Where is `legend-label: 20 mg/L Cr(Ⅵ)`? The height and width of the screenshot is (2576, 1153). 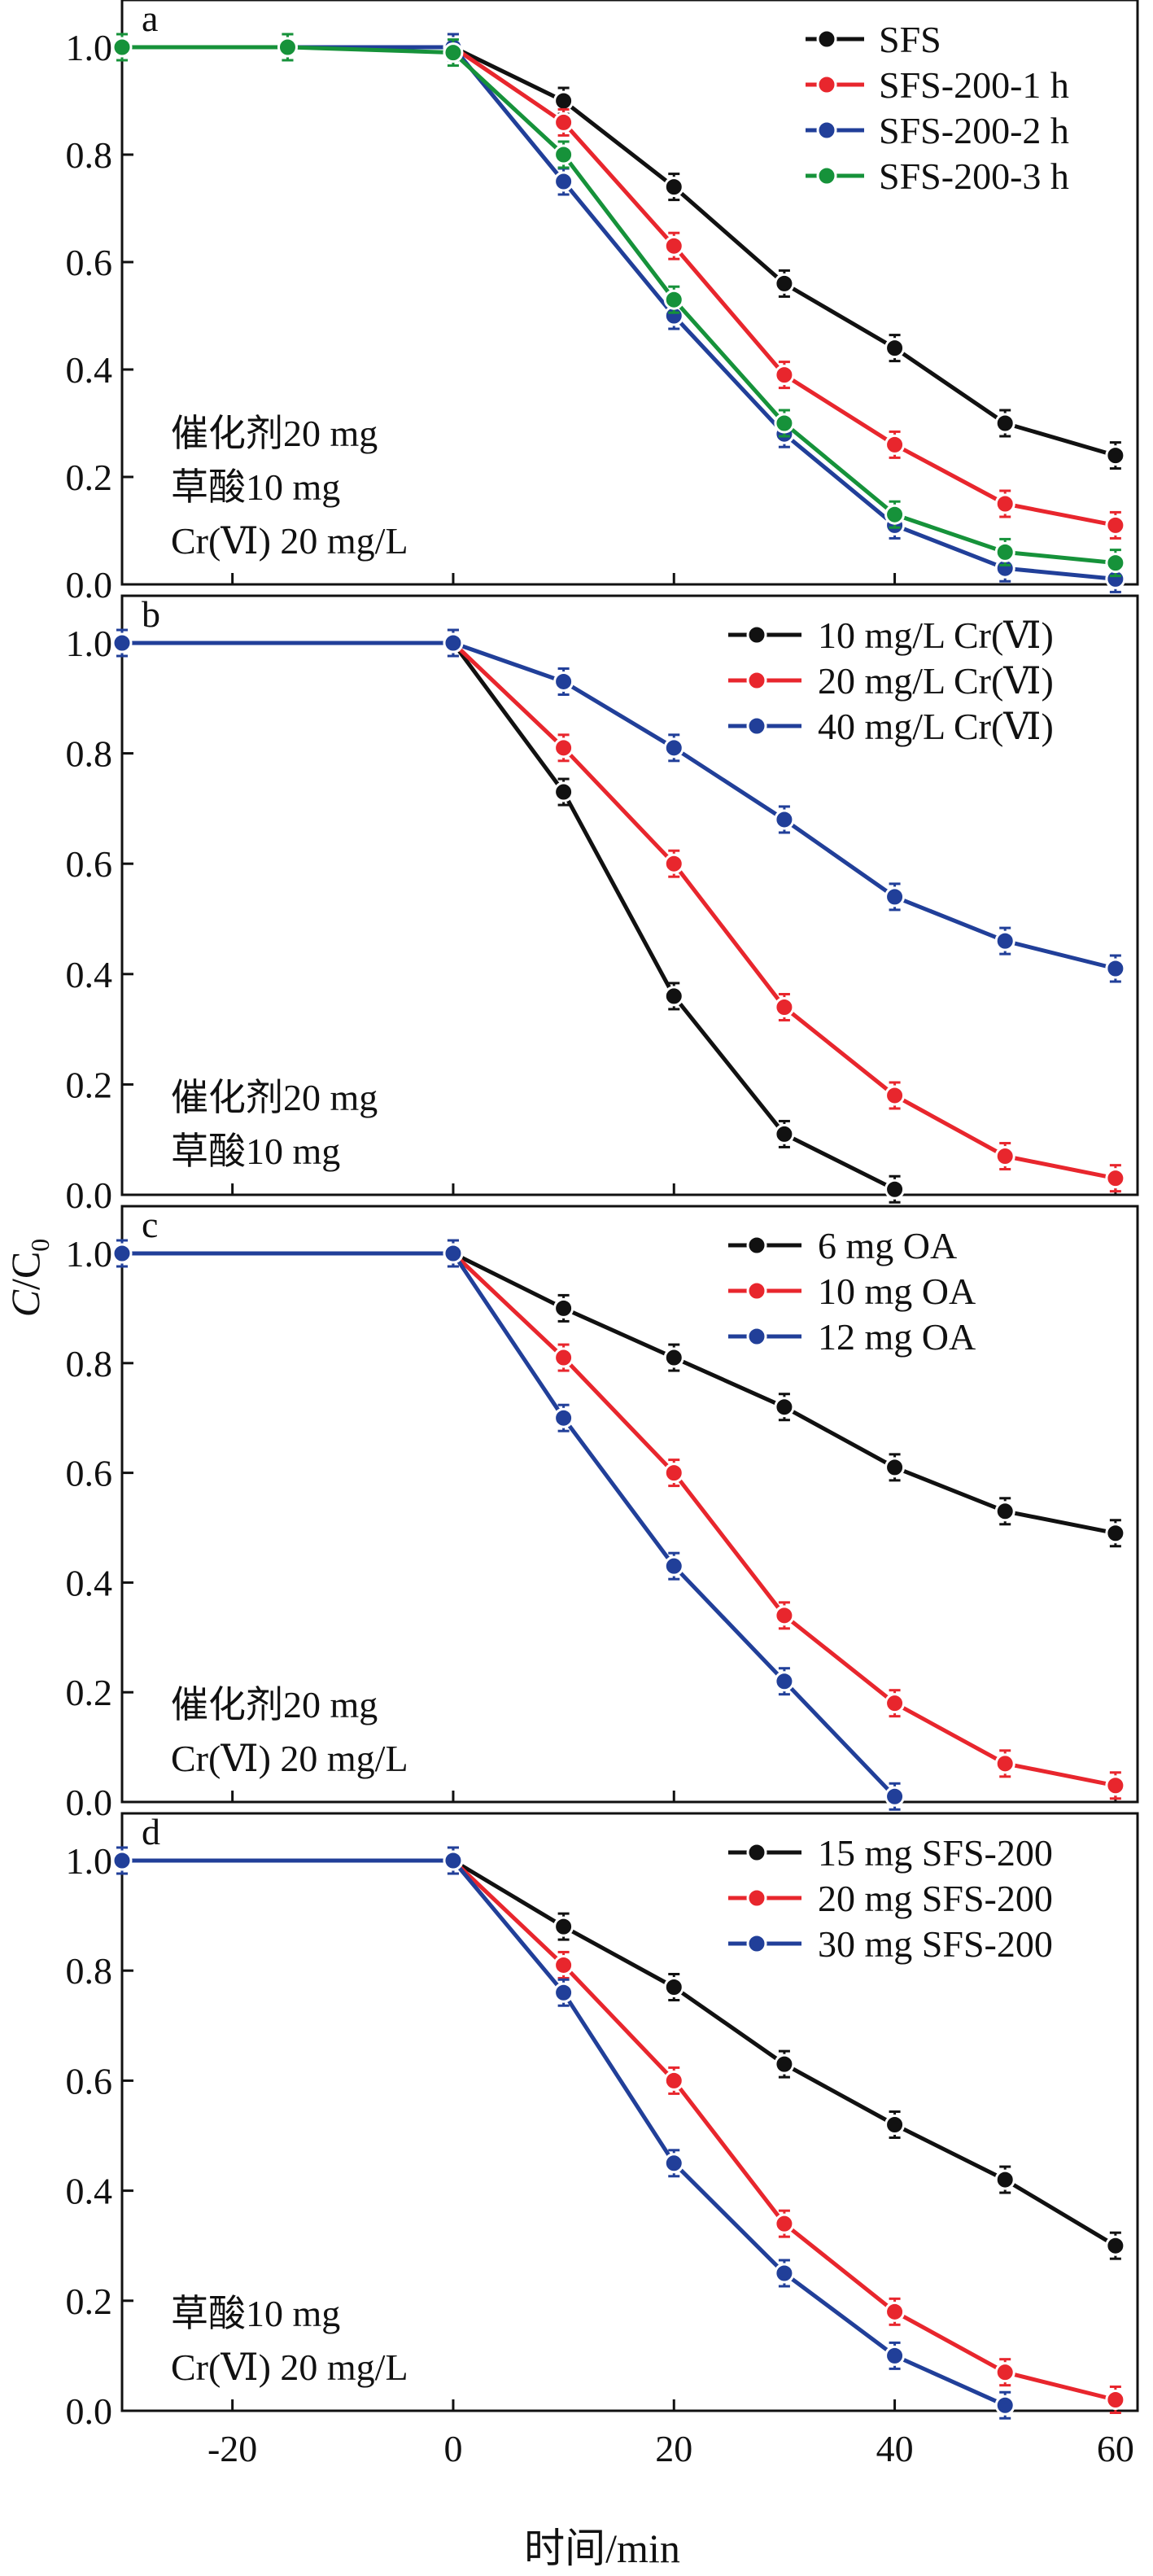
legend-label: 20 mg/L Cr(Ⅵ) is located at coordinates (936, 681).